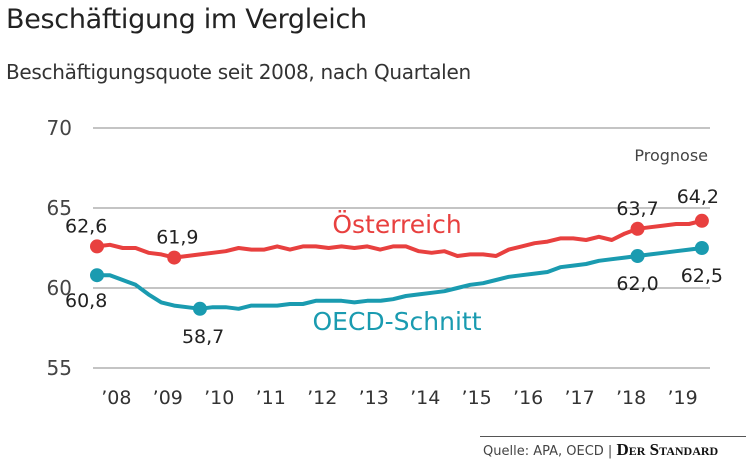  I want to click on y-tick-label: 60, so click(59, 288).